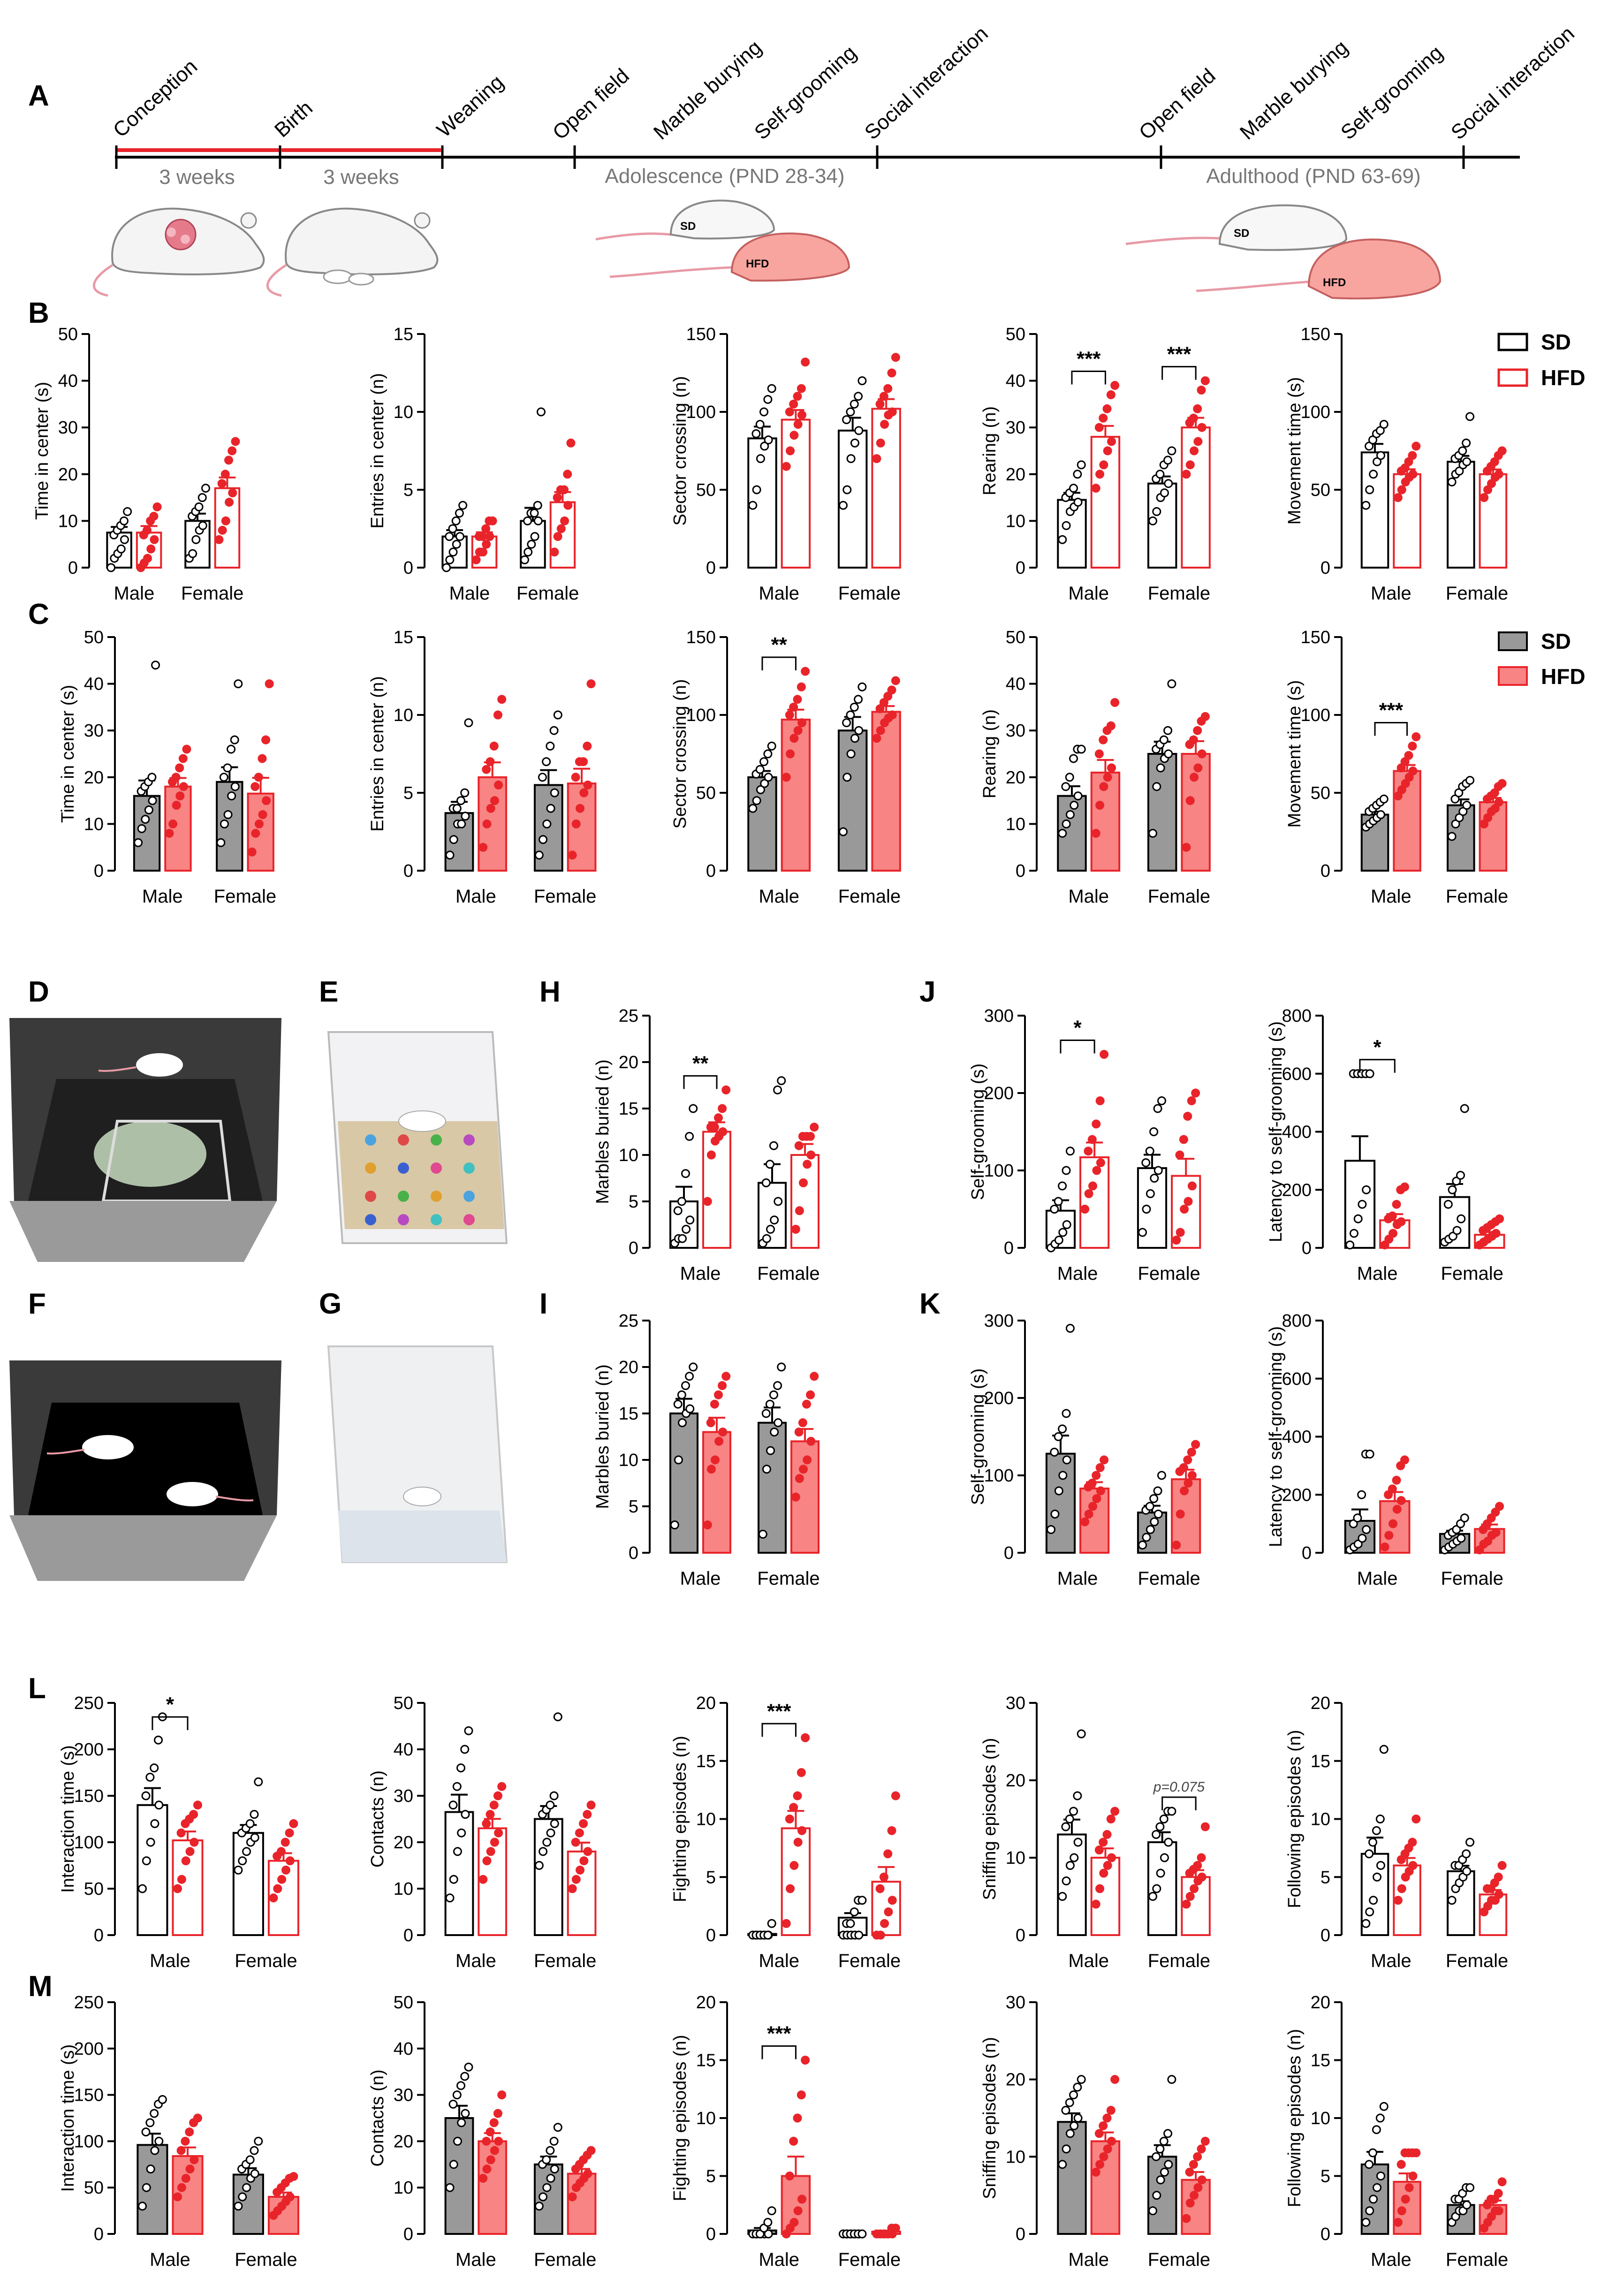 The width and height of the screenshot is (1624, 2286). I want to click on chart-K-self-grooming: 0 100 200 300 Self-grooming (s) Male Female, so click(1084, 1450).